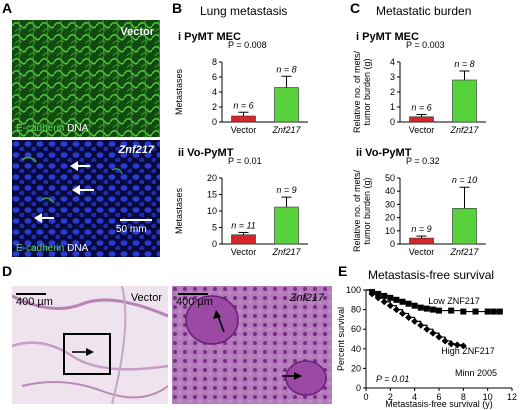 This screenshot has height=410, width=520. Describe the element at coordinates (454, 301) in the screenshot. I see `legend-low: Low ZNF217` at that location.